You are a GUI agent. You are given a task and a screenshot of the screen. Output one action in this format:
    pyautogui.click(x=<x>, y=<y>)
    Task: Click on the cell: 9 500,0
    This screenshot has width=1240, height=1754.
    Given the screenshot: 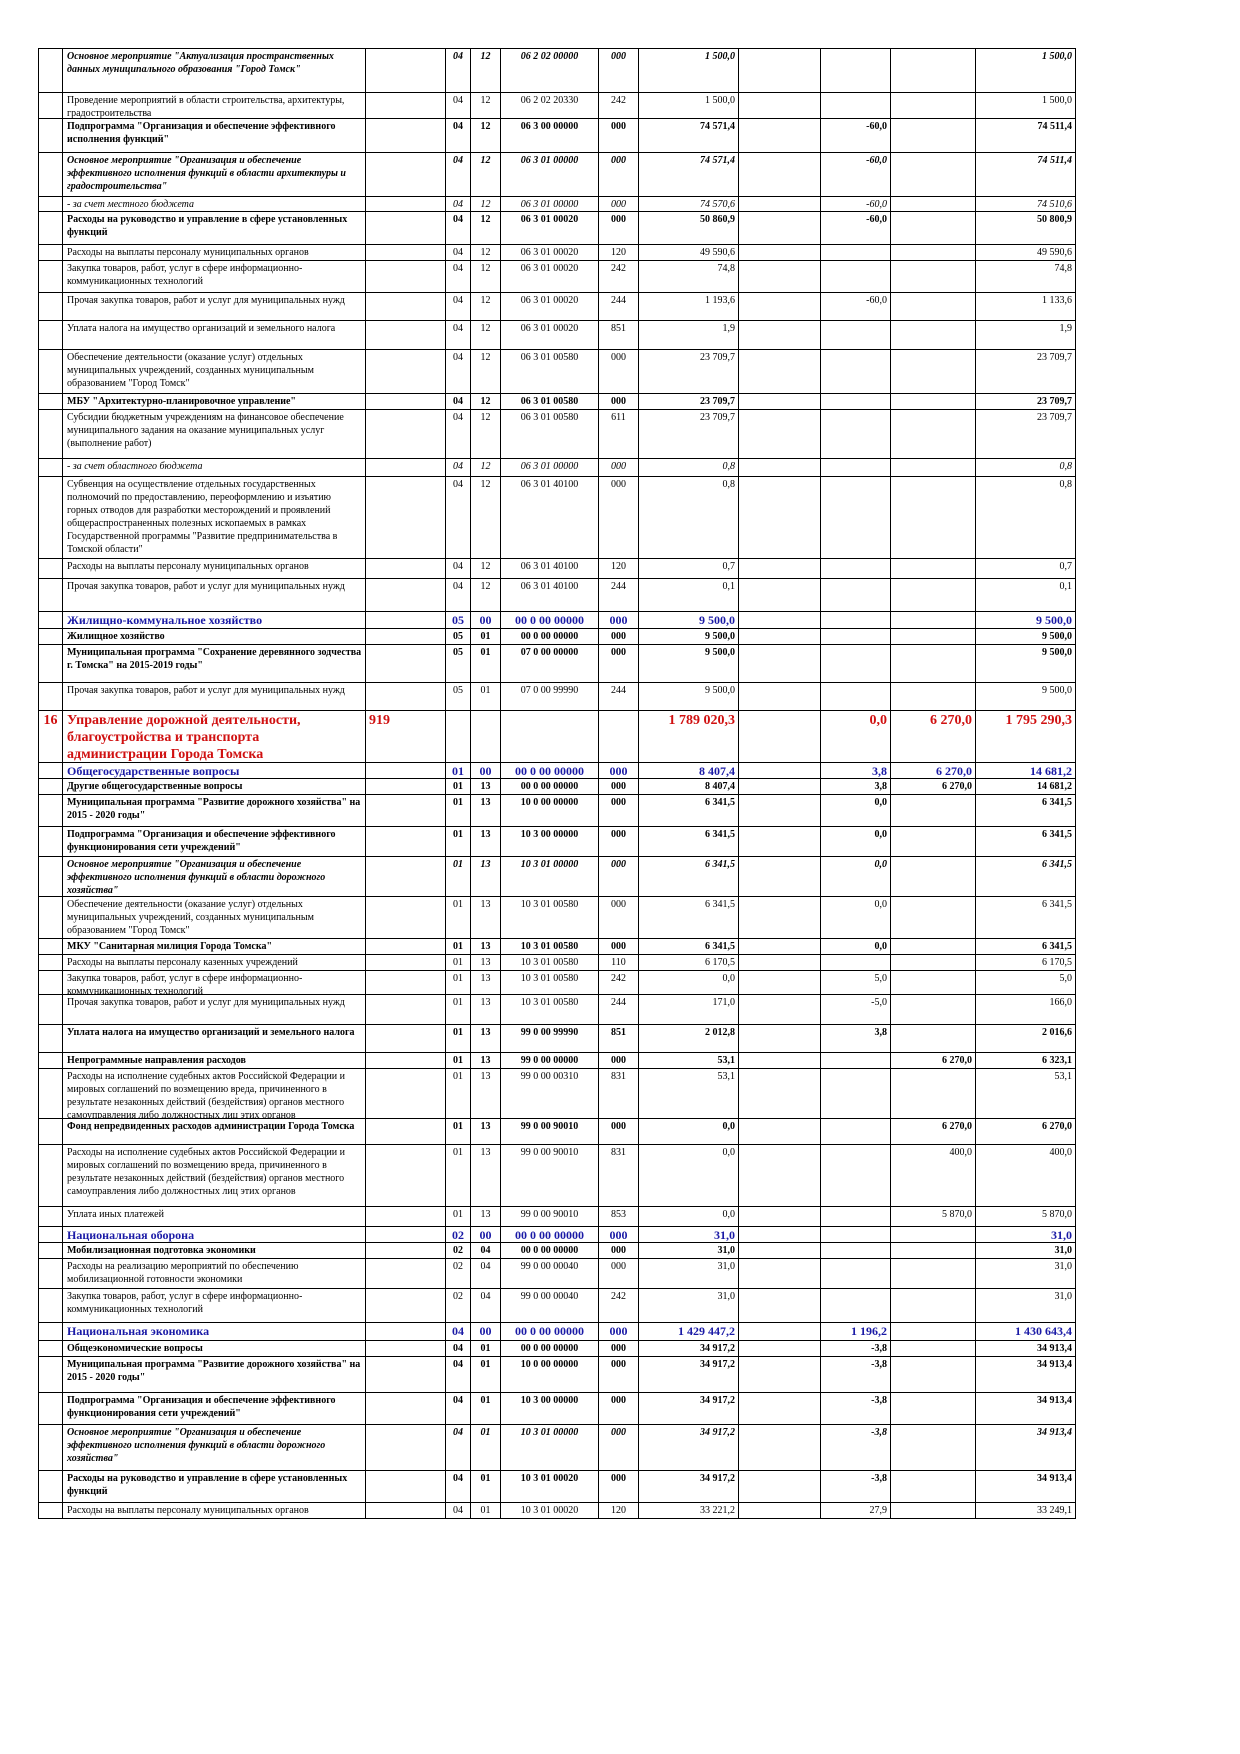 What is the action you would take?
    pyautogui.click(x=1025, y=620)
    